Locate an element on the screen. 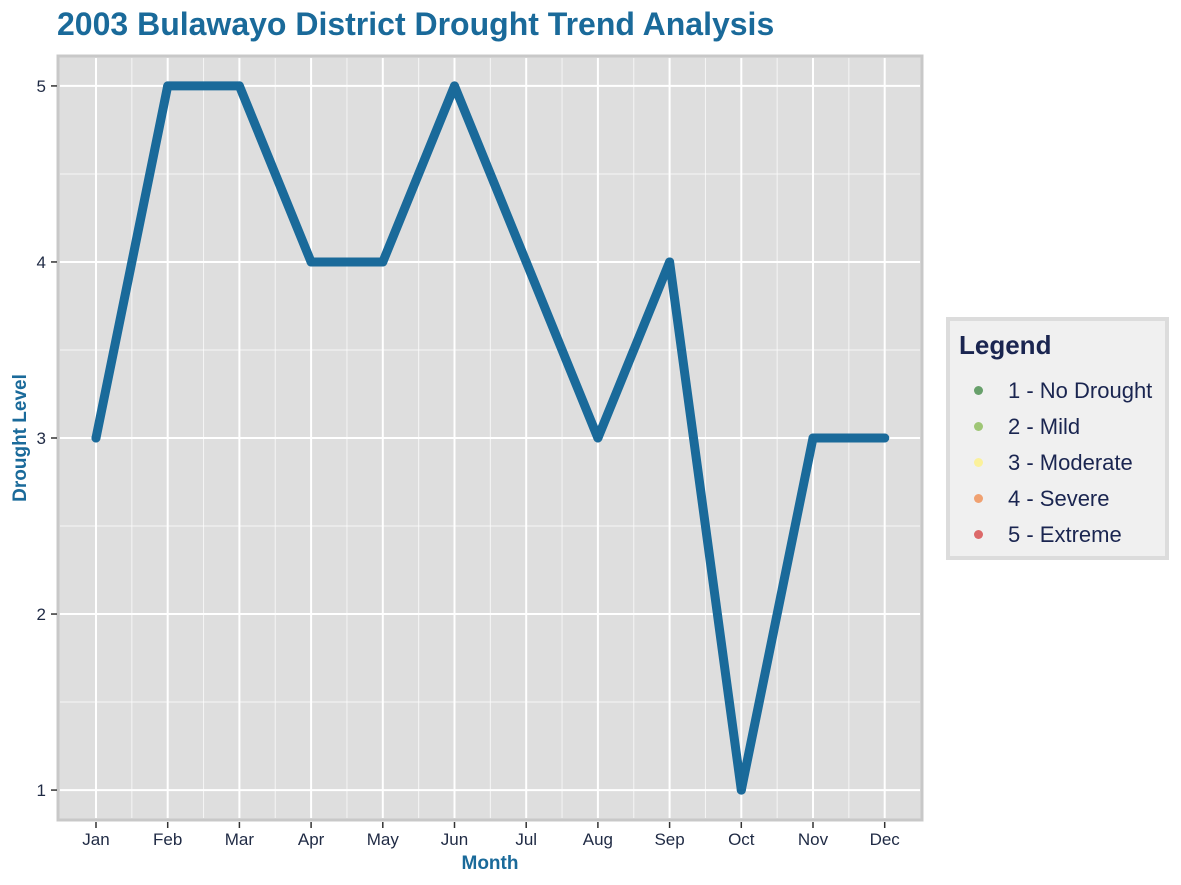 Image resolution: width=1181 pixels, height=885 pixels. legend-entry: 4 - Severe is located at coordinates (1057, 499).